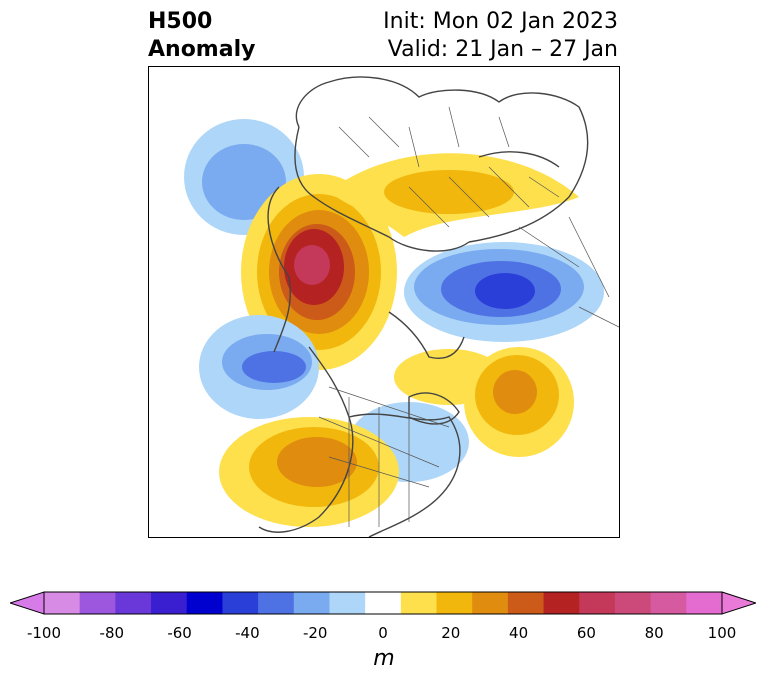 The width and height of the screenshot is (768, 684). Describe the element at coordinates (247, 633) in the screenshot. I see `colorbar-tick-label: -40` at that location.